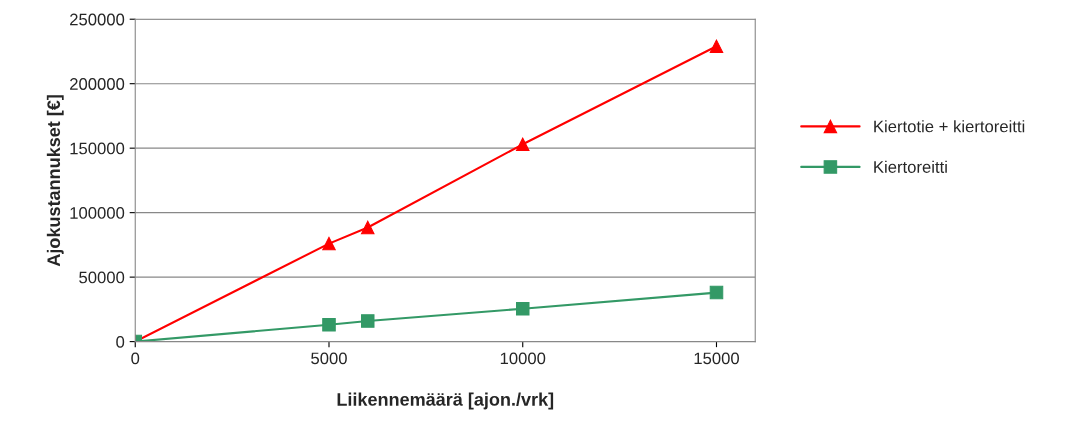  Describe the element at coordinates (102, 277) in the screenshot. I see `y-tick-label: 50000` at that location.